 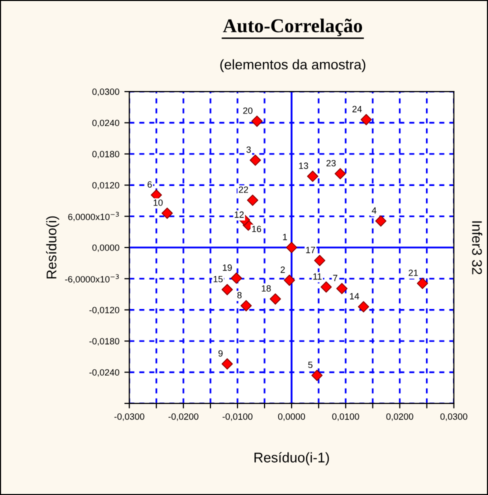 What do you see at coordinates (93, 217) in the screenshot?
I see `y-tick-label: 6,0000x10$^{−3}$` at bounding box center [93, 217].